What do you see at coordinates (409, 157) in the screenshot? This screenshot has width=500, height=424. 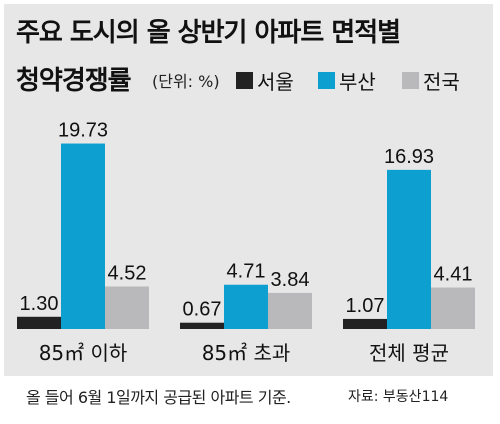 I see `data-label-busan-3: 16.93` at bounding box center [409, 157].